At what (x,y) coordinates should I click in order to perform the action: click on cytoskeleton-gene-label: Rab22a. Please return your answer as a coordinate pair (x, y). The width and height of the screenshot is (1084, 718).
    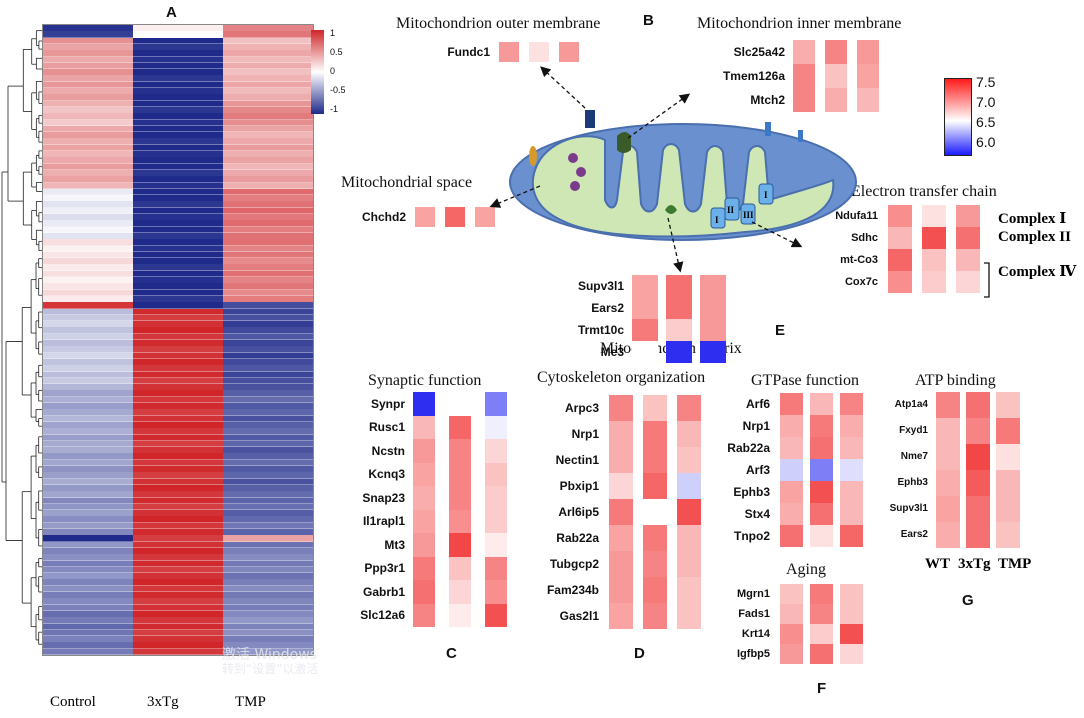
    Looking at the image, I should click on (577, 538).